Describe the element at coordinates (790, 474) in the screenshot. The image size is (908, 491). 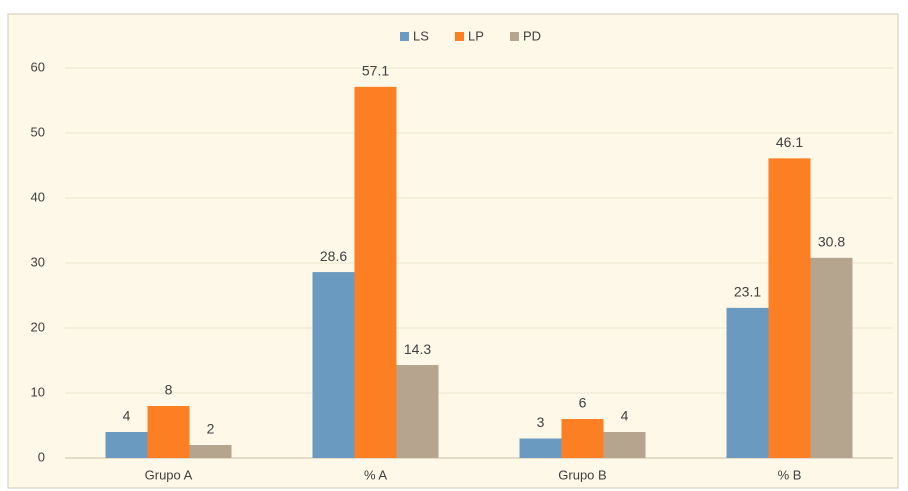
I see `x-tick-label: % B` at that location.